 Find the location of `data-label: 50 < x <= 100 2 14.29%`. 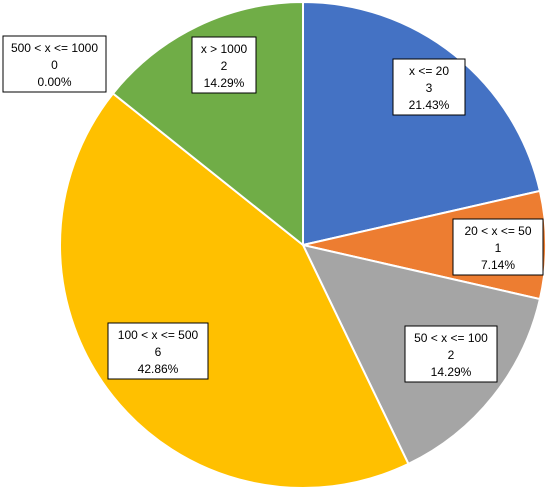

data-label: 50 < x <= 100 2 14.29% is located at coordinates (451, 354).